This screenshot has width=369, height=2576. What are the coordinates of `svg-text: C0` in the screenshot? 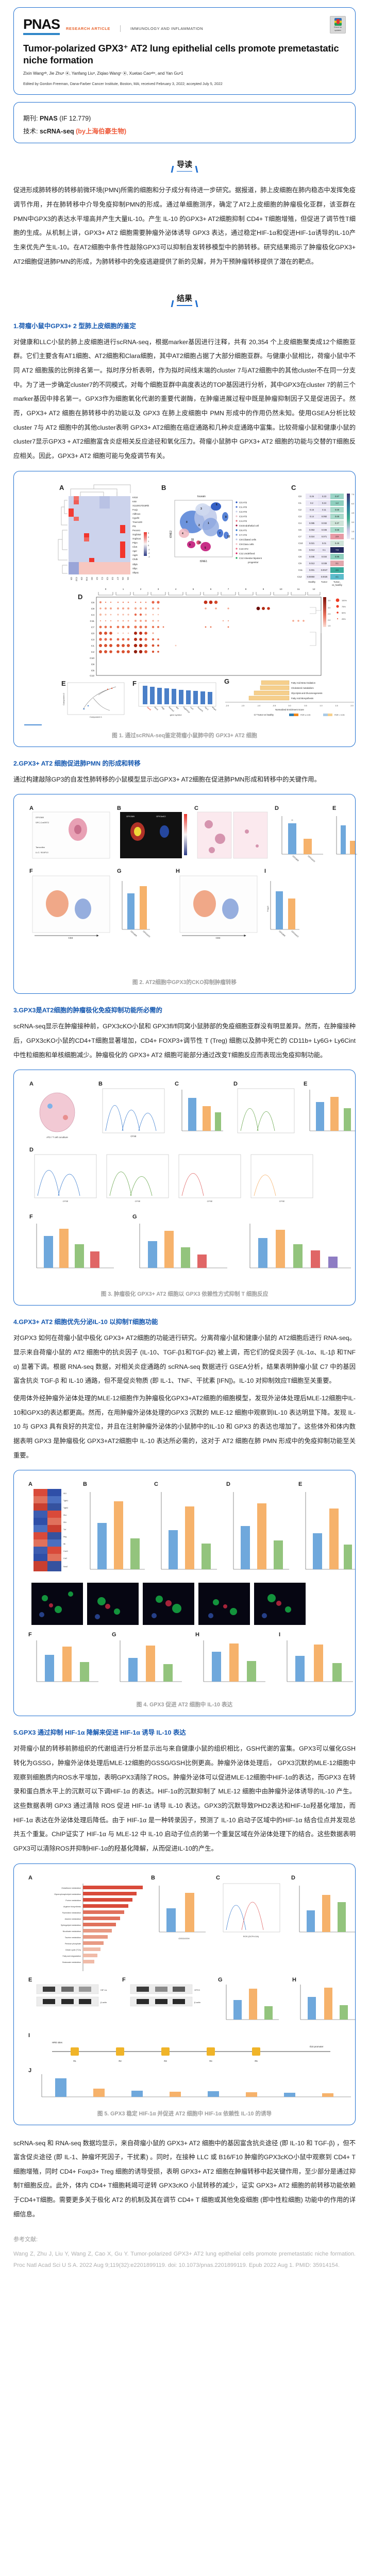 It's located at (92, 578).